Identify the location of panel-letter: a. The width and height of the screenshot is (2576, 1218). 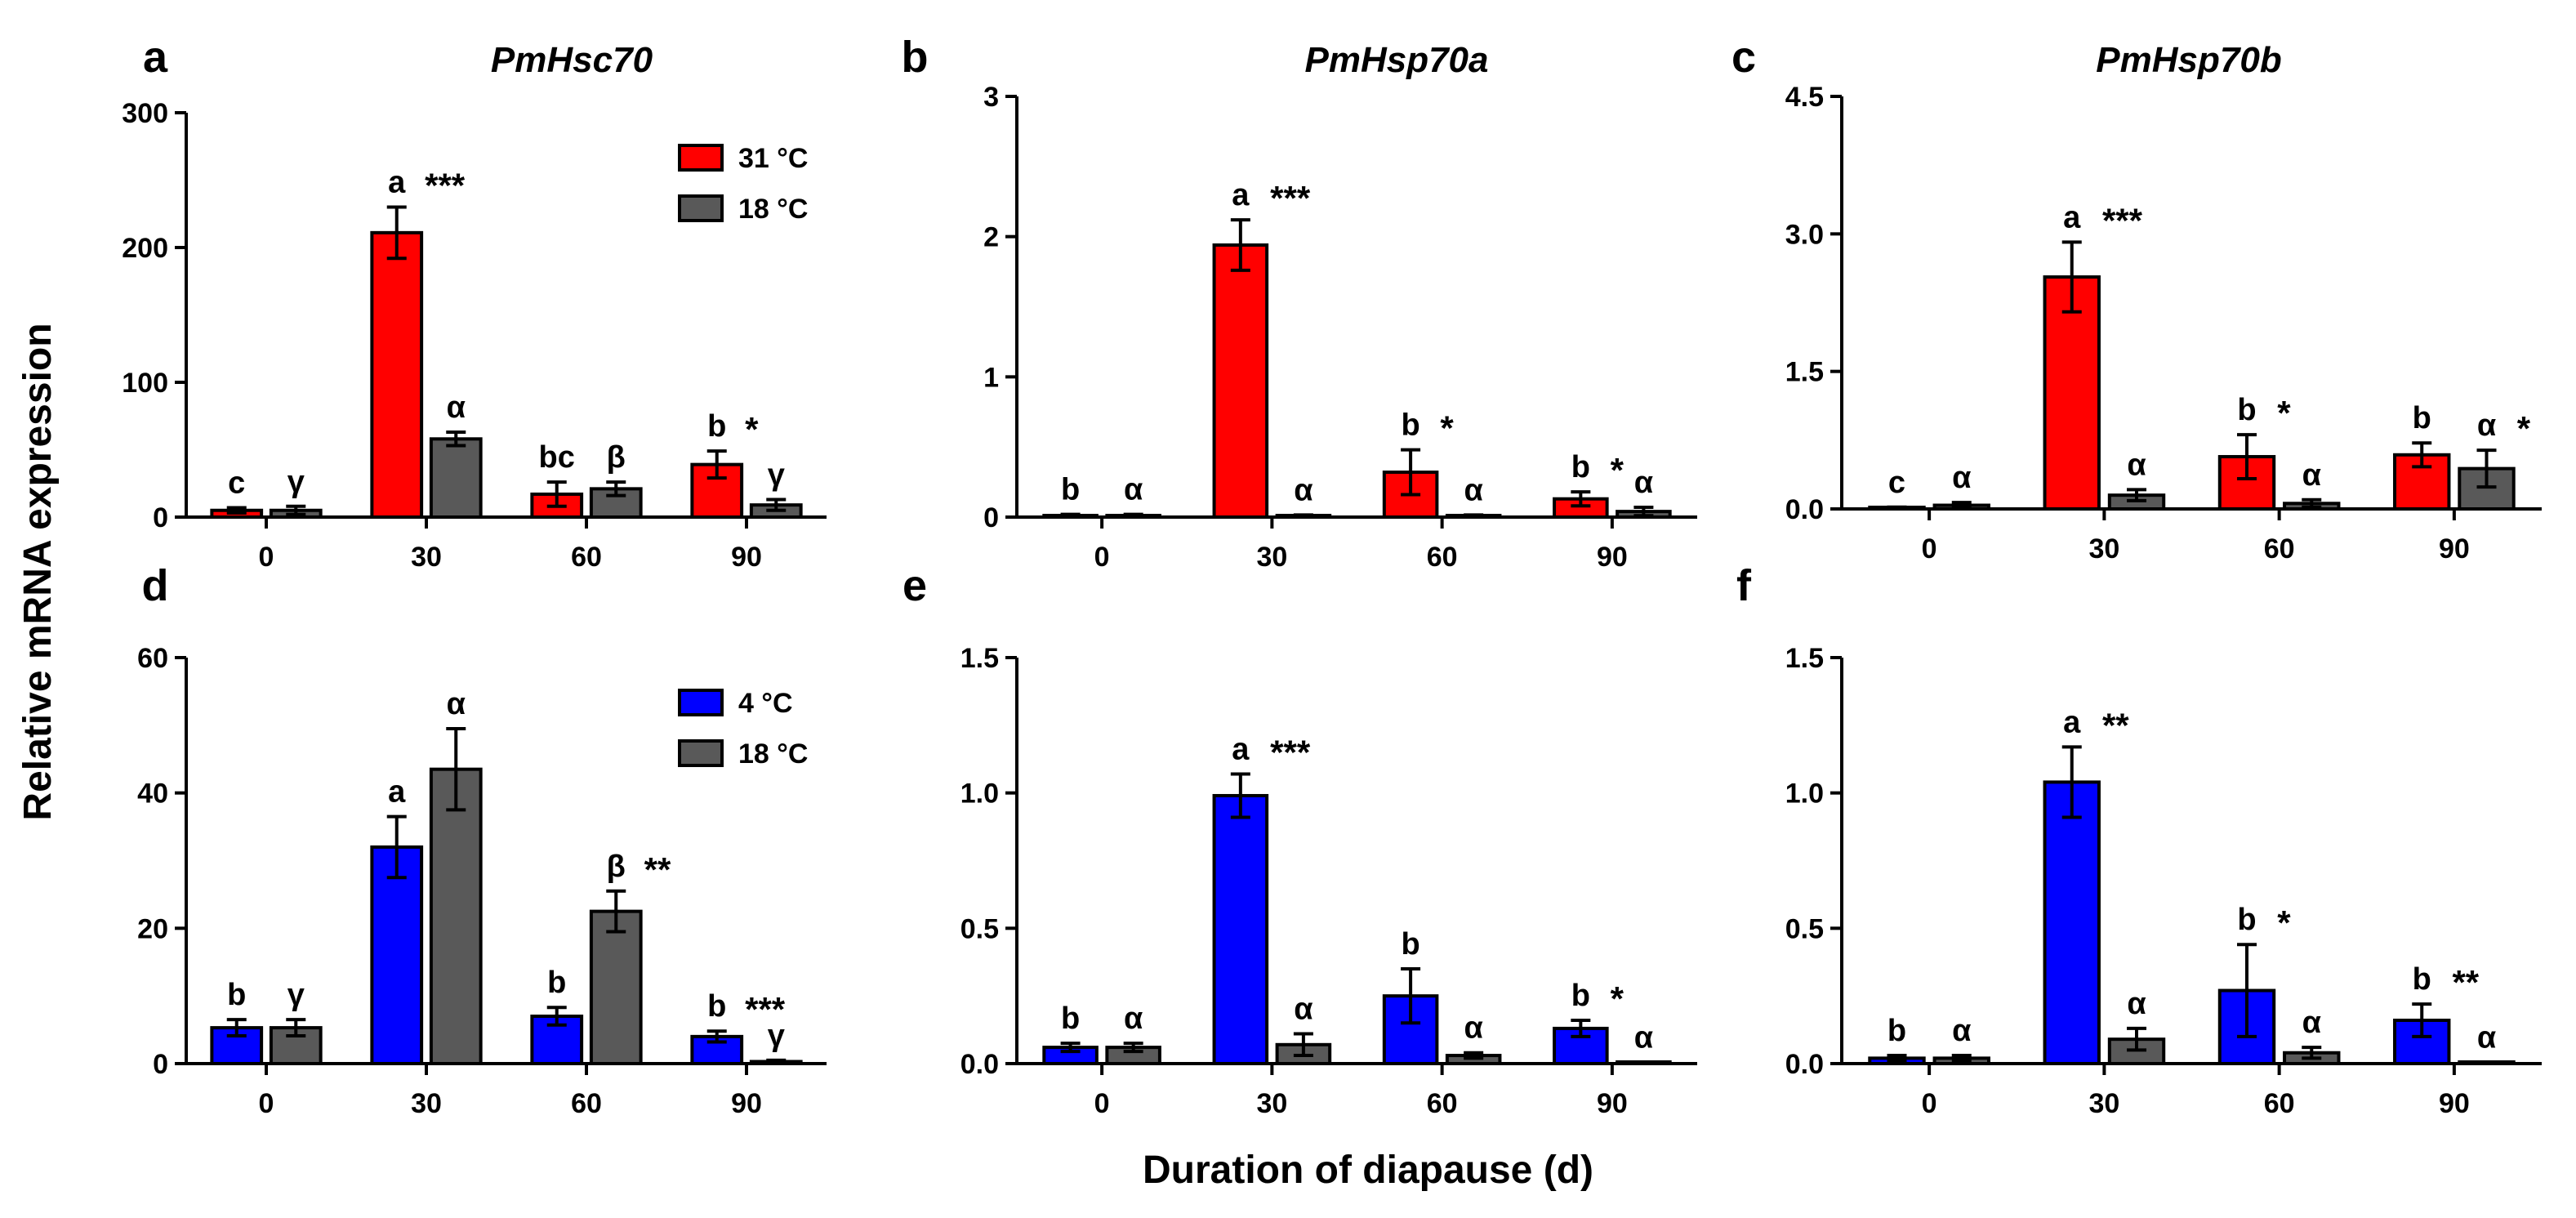
(155, 57).